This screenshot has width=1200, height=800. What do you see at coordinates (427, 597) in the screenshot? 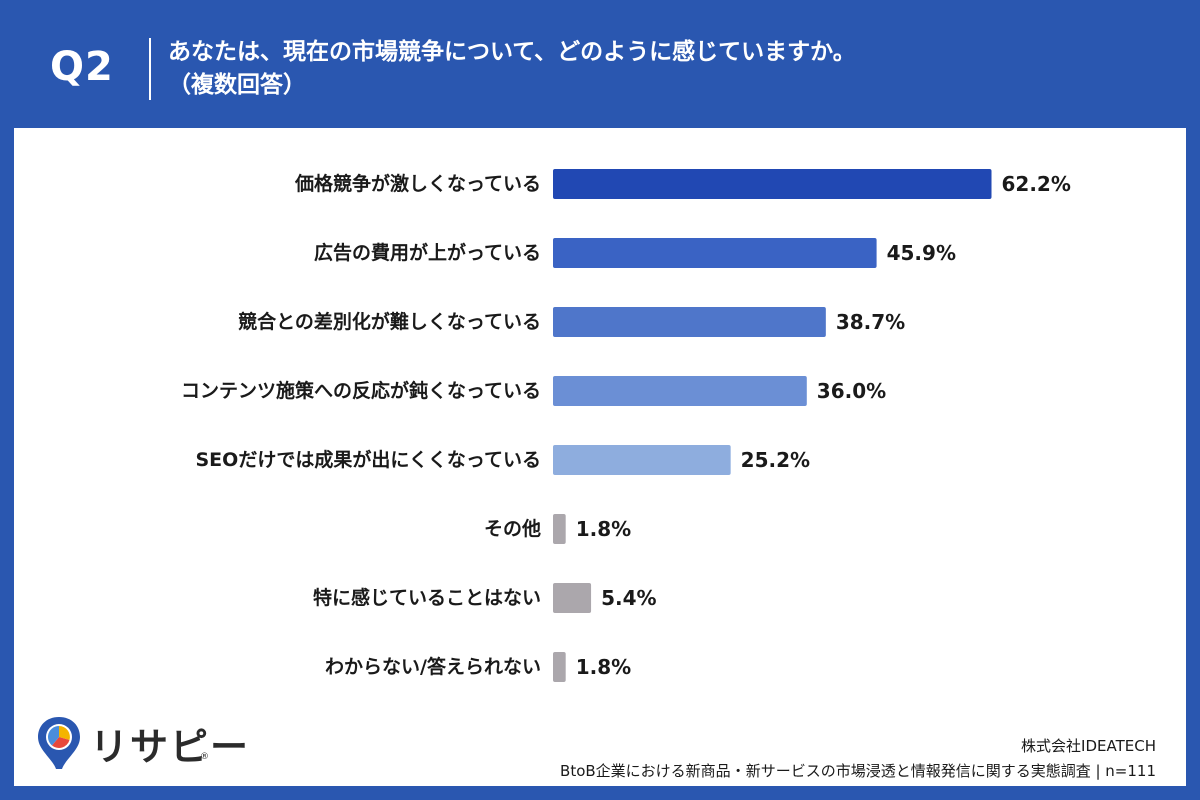
I see `category-label: 特に感じていることはない` at bounding box center [427, 597].